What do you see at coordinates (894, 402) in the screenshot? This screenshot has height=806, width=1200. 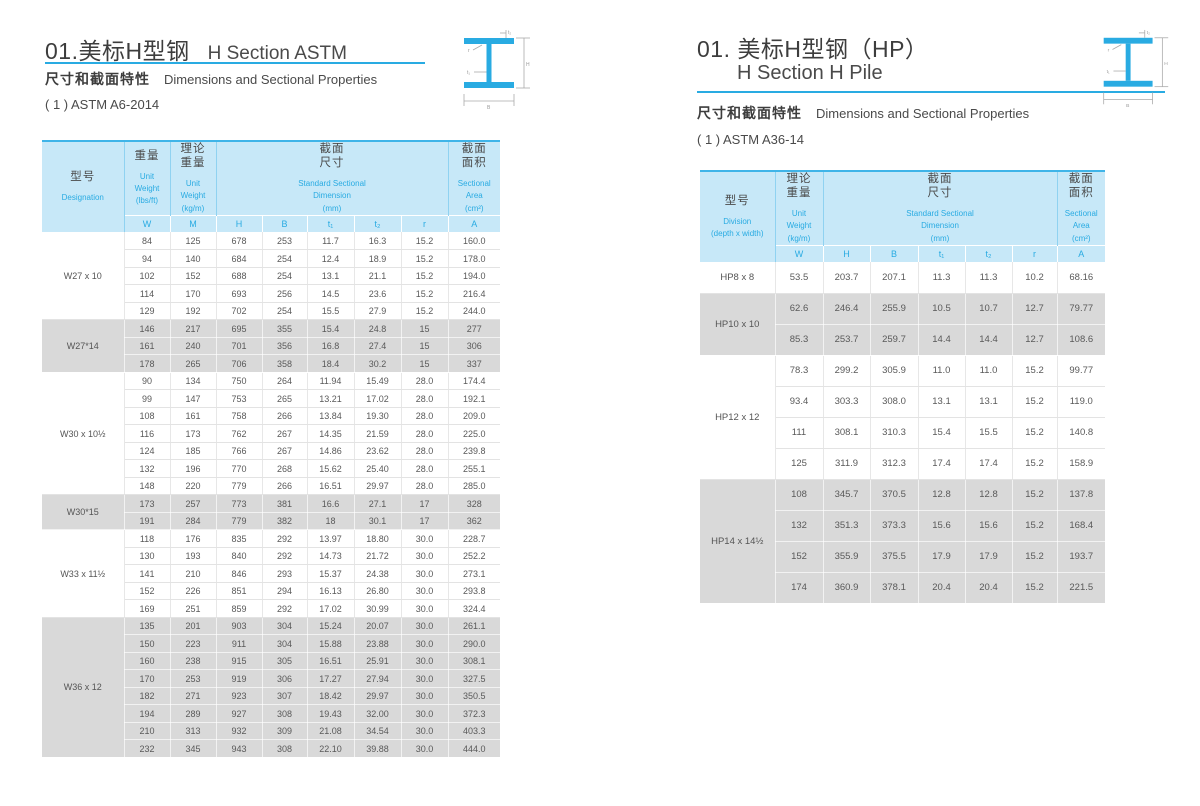 I see `value-cell: 308.0` at bounding box center [894, 402].